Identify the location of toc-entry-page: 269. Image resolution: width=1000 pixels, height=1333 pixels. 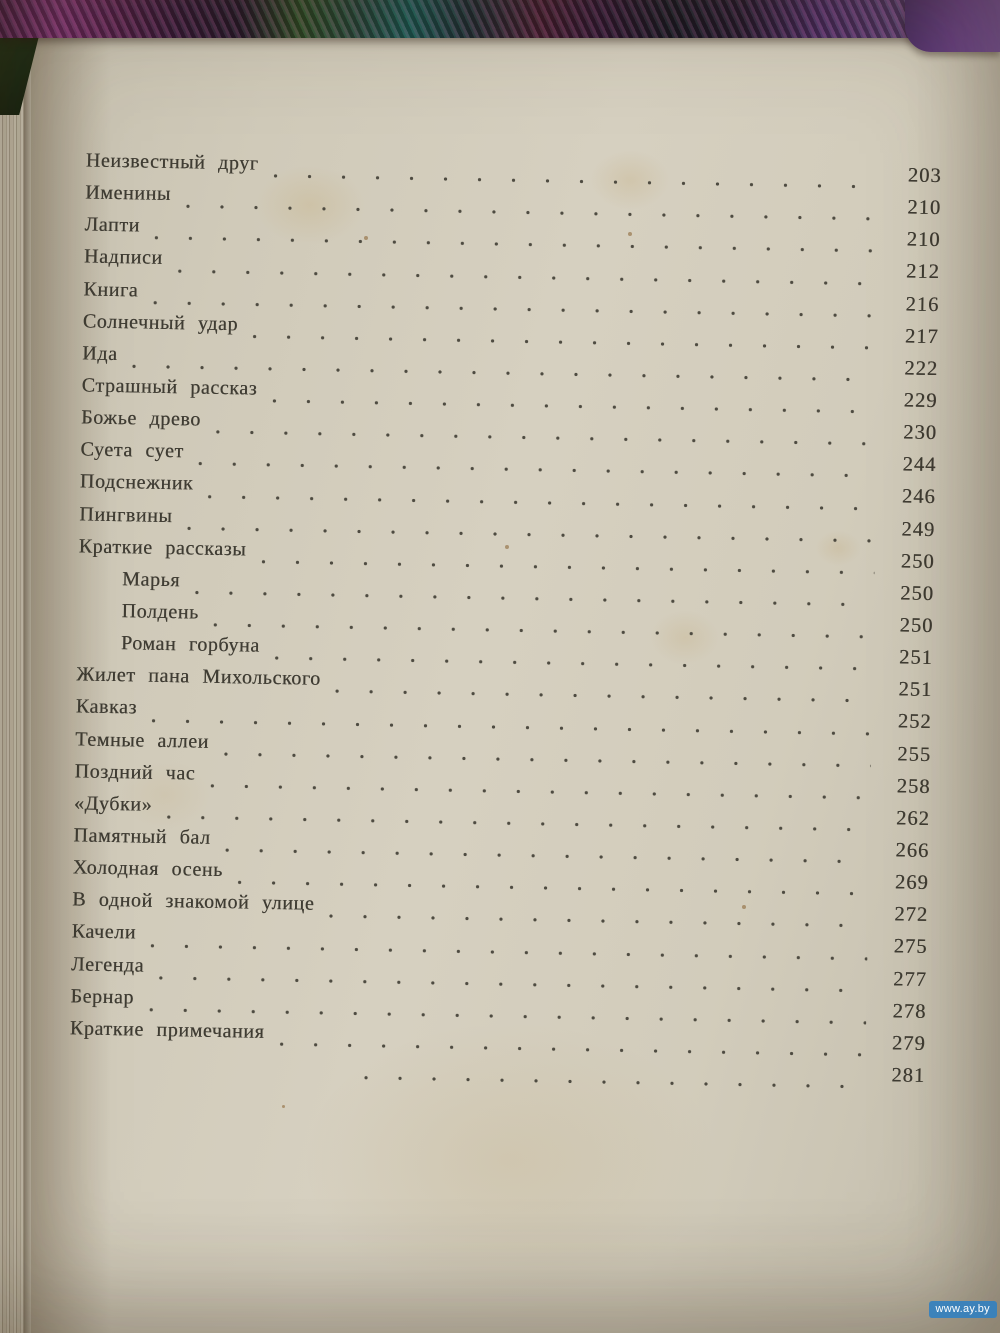
(911, 883).